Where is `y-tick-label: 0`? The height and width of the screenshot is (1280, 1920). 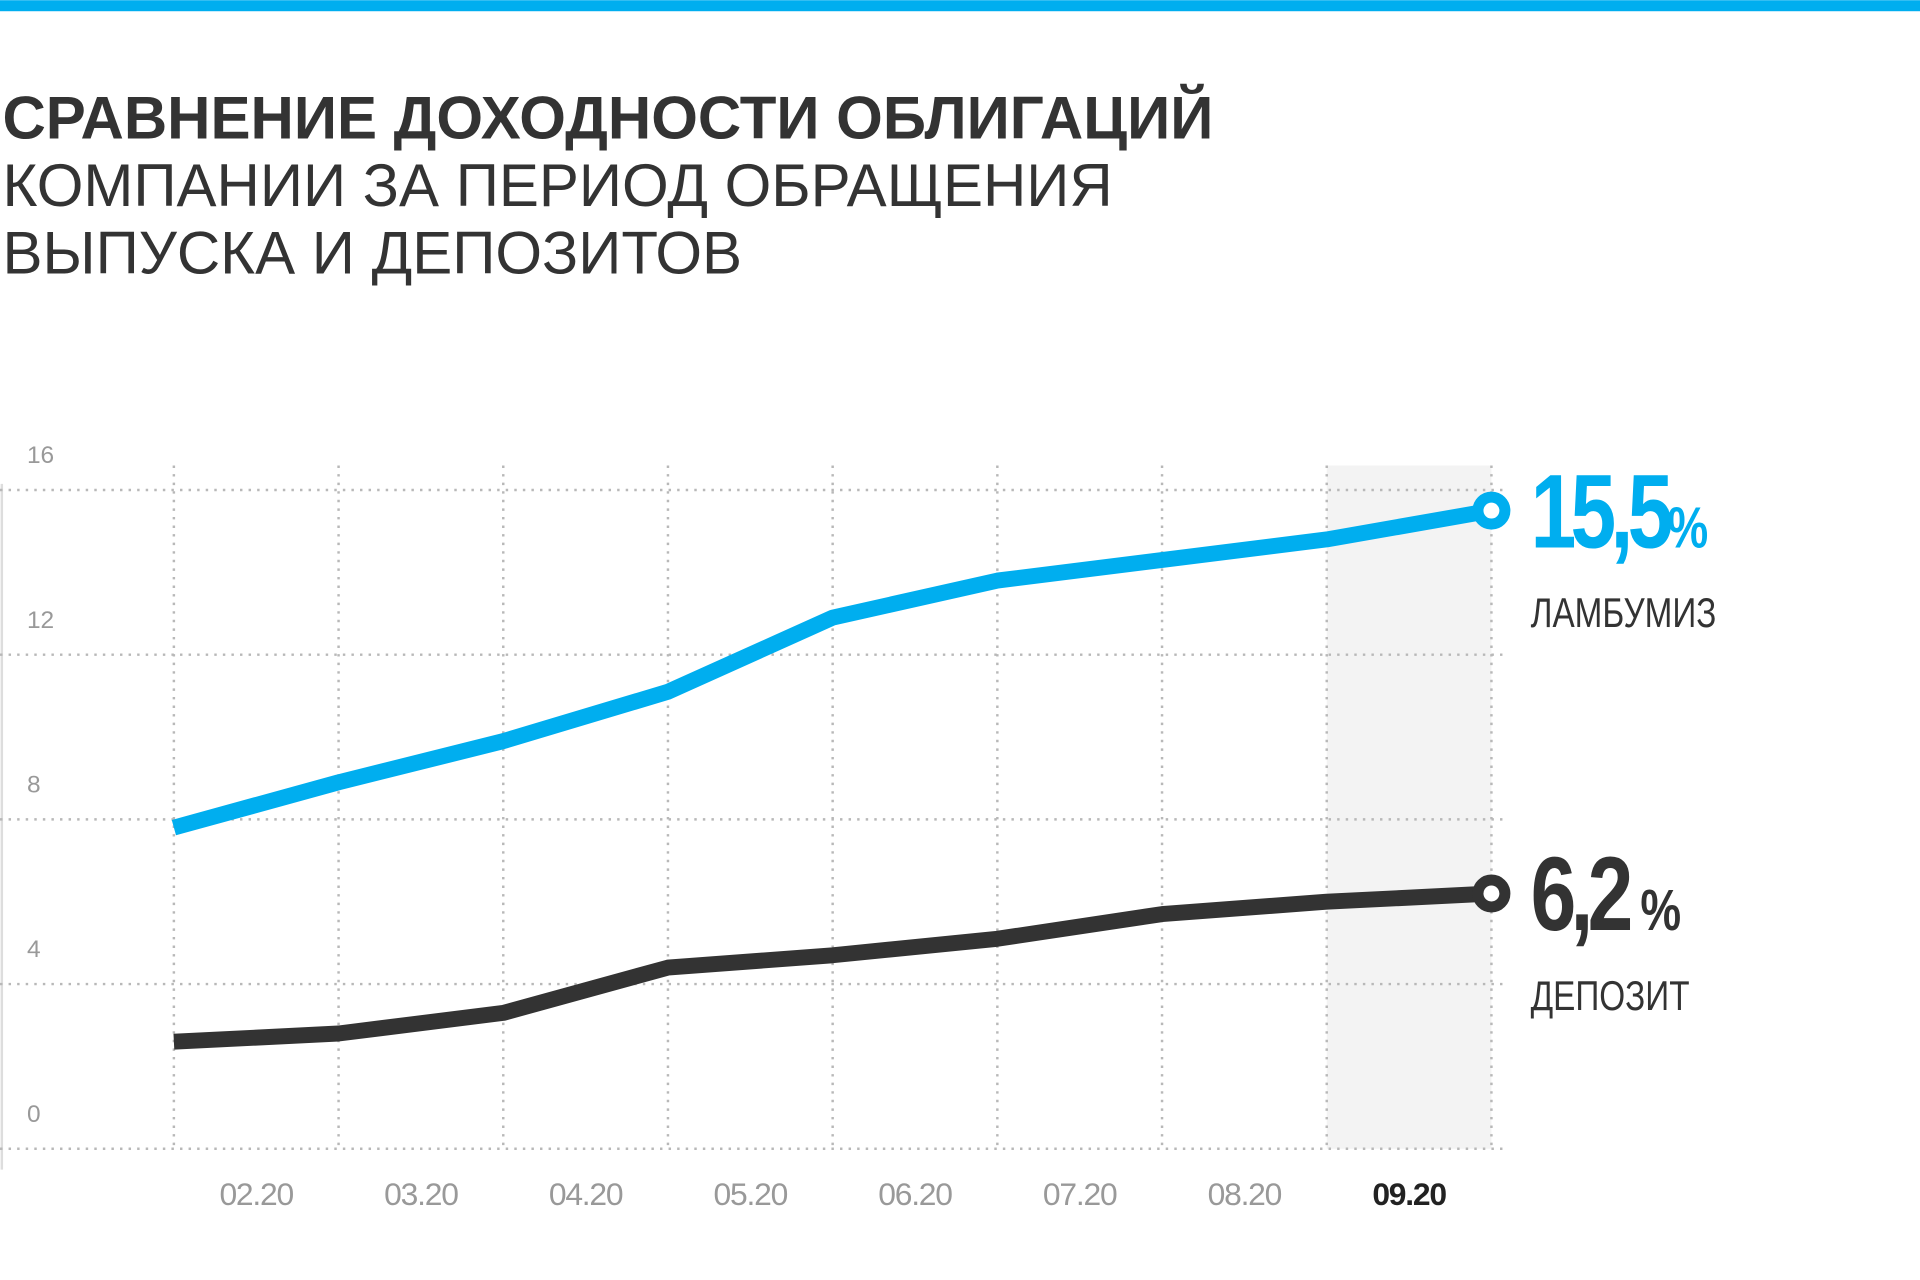
y-tick-label: 0 is located at coordinates (34, 1114).